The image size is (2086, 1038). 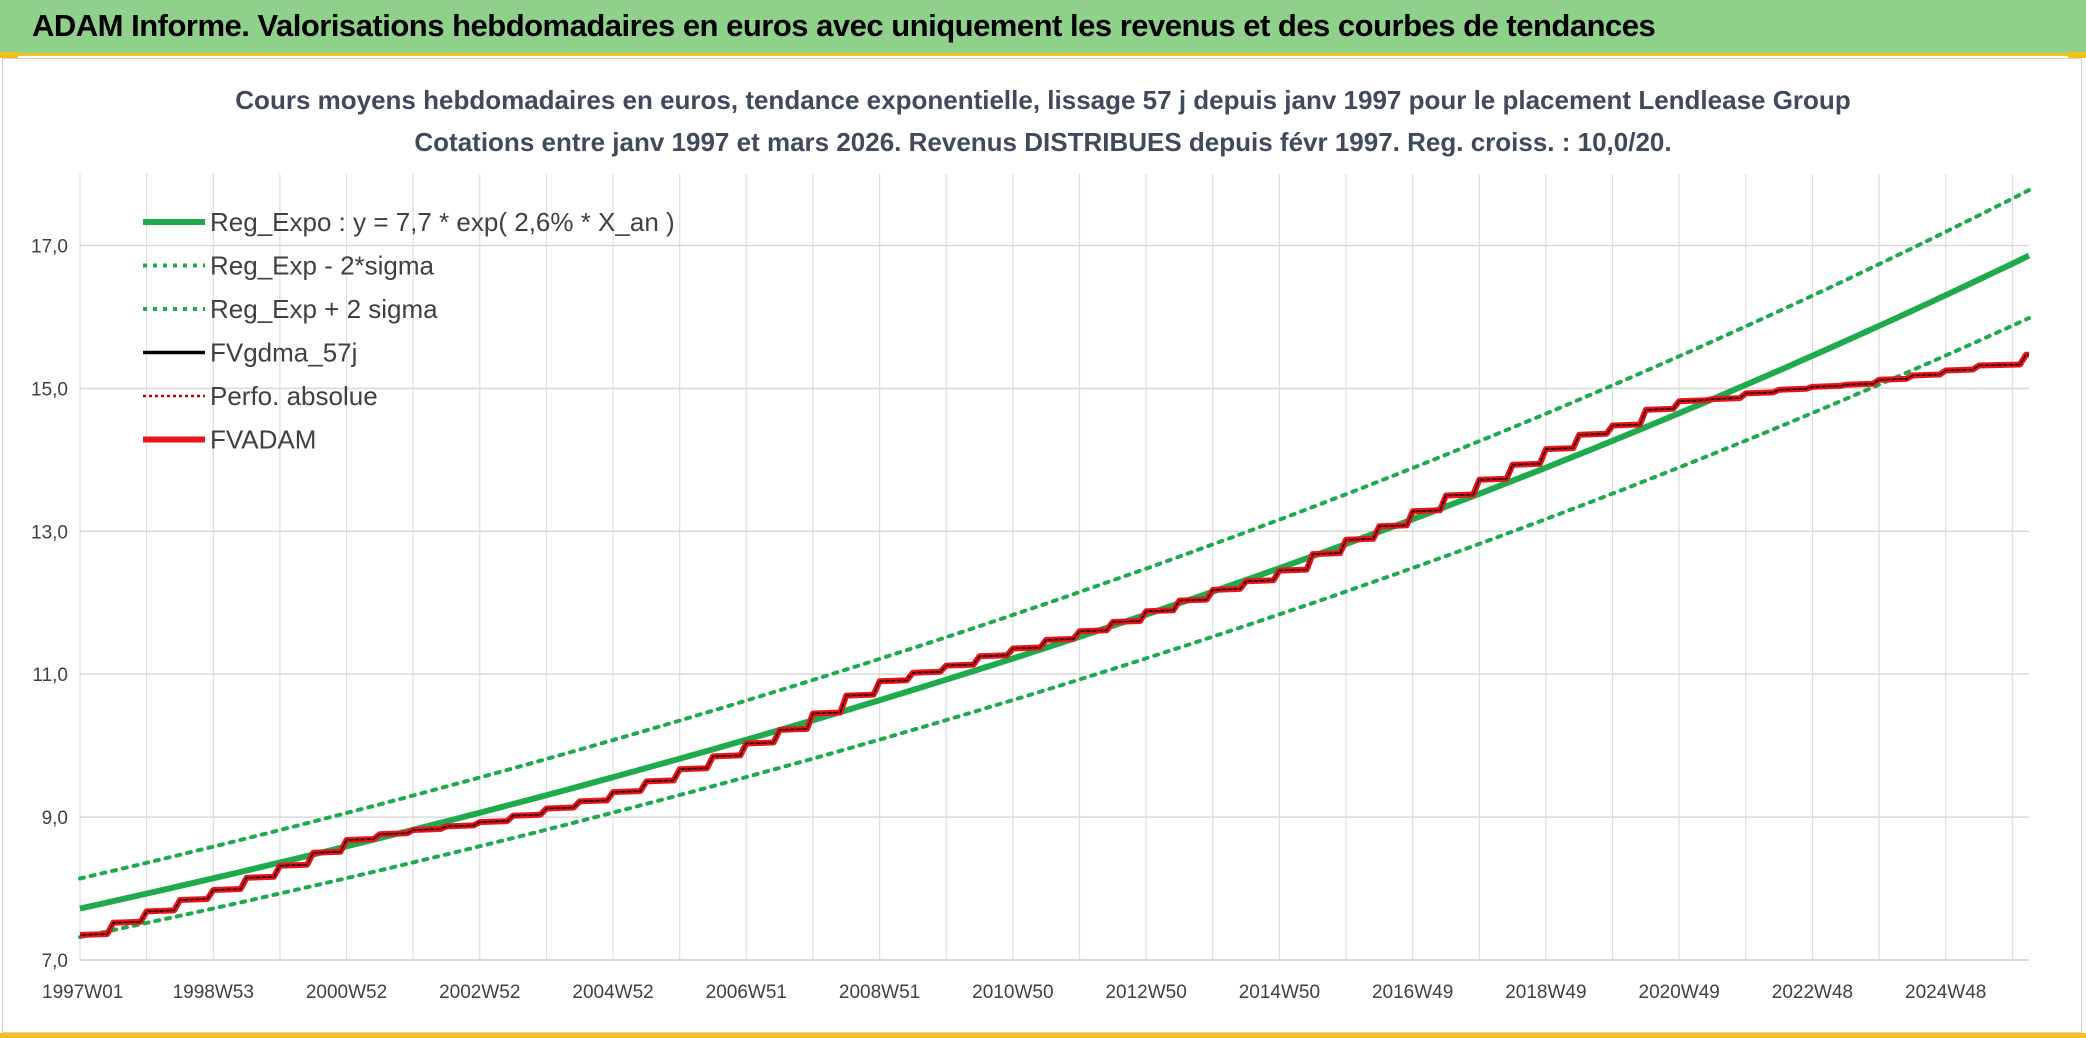 What do you see at coordinates (49, 532) in the screenshot?
I see `y-tick-label: 13,0` at bounding box center [49, 532].